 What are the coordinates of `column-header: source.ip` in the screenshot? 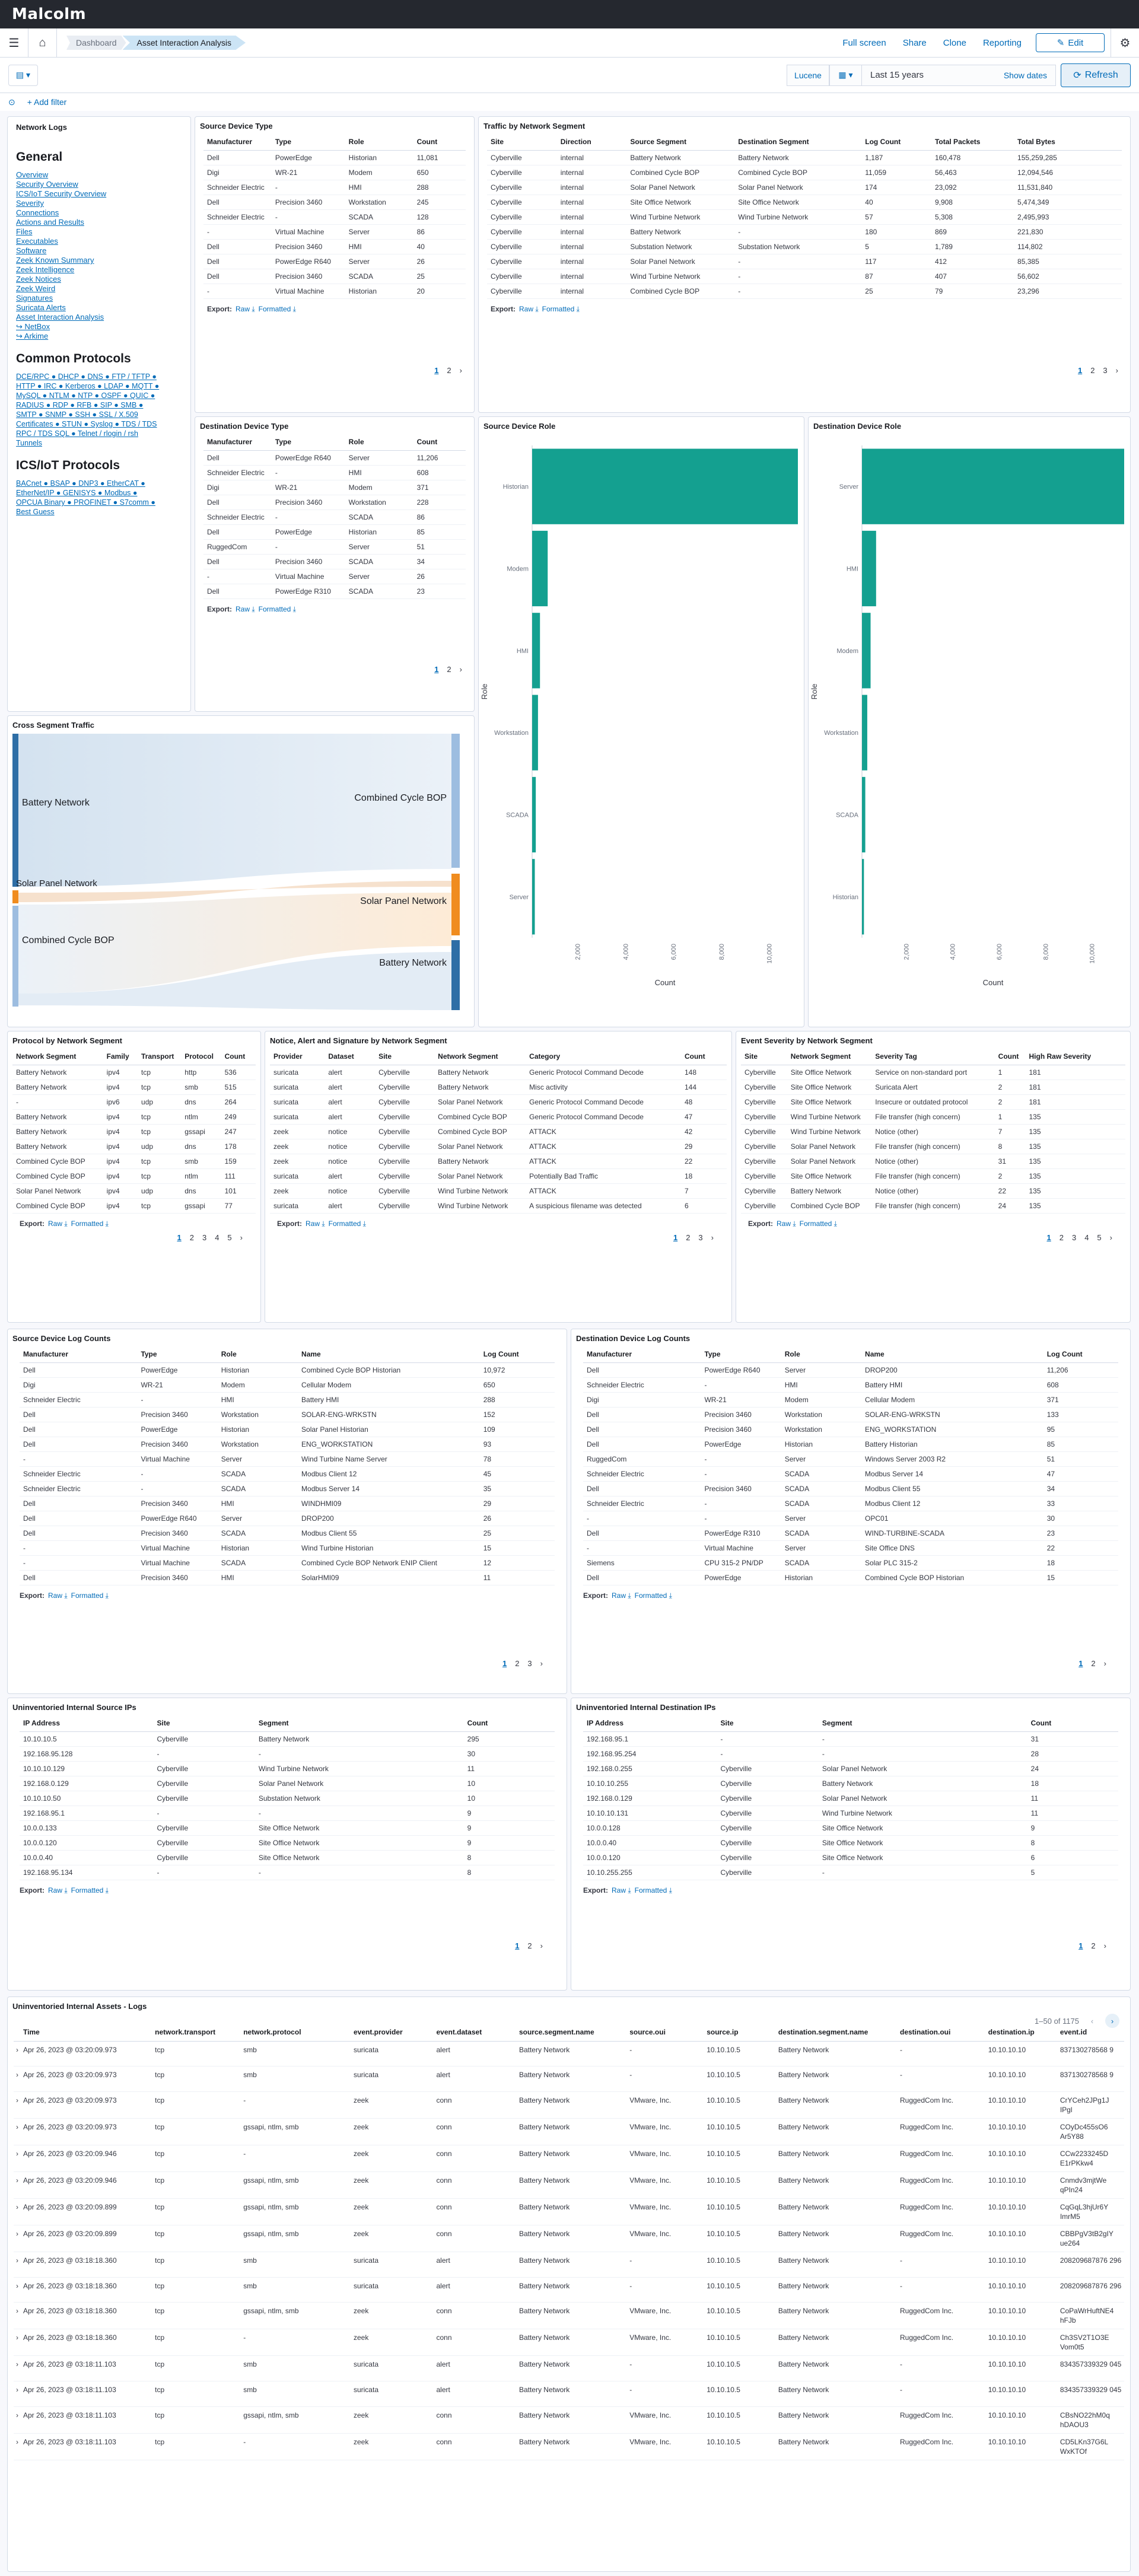 It's located at (740, 2032).